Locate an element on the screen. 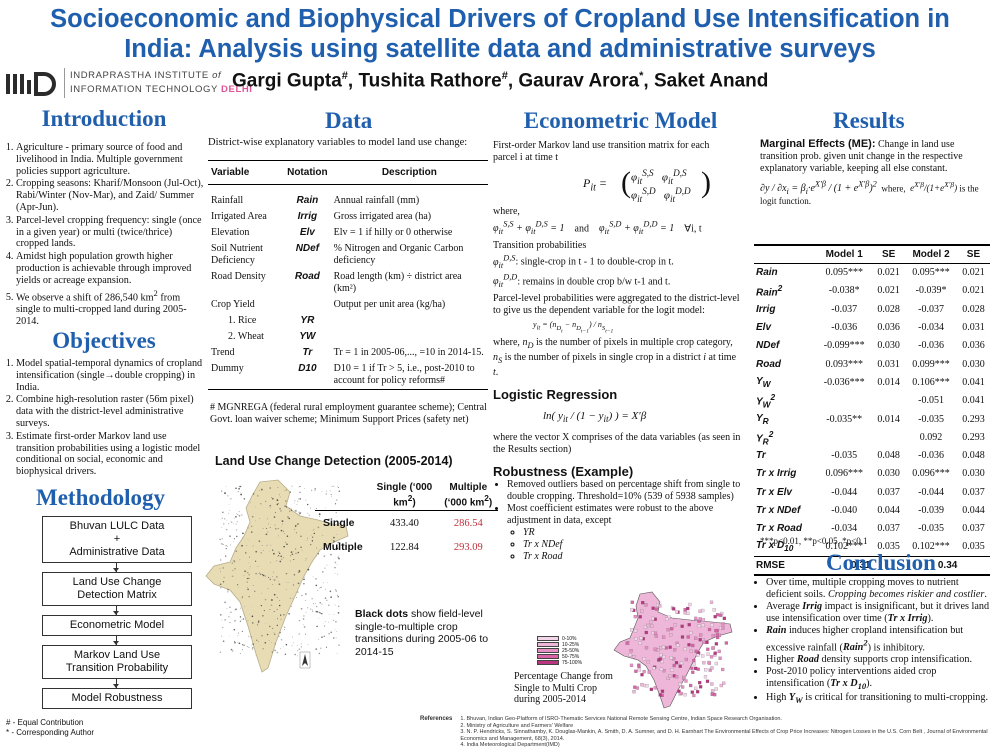  table-cell: 0.021 is located at coordinates (973, 273).